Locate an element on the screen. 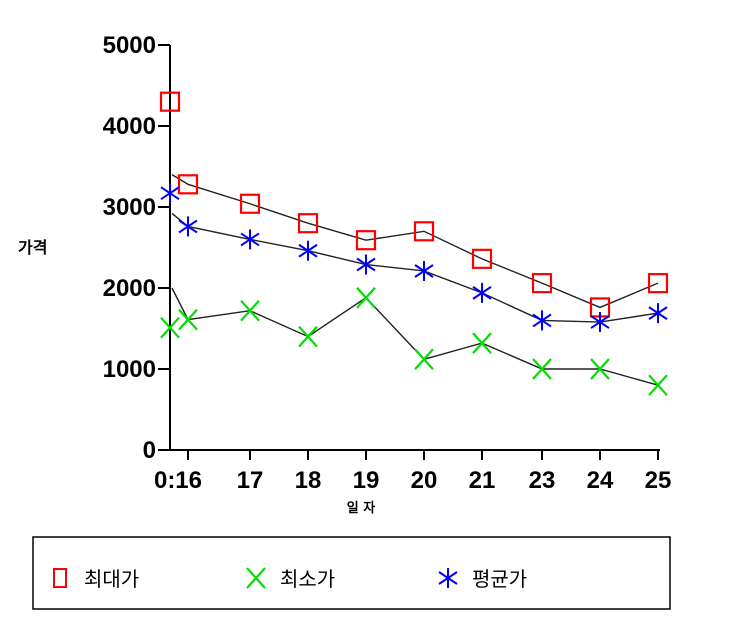 This screenshot has width=730, height=630. x-tick-label: 20 is located at coordinates (424, 480).